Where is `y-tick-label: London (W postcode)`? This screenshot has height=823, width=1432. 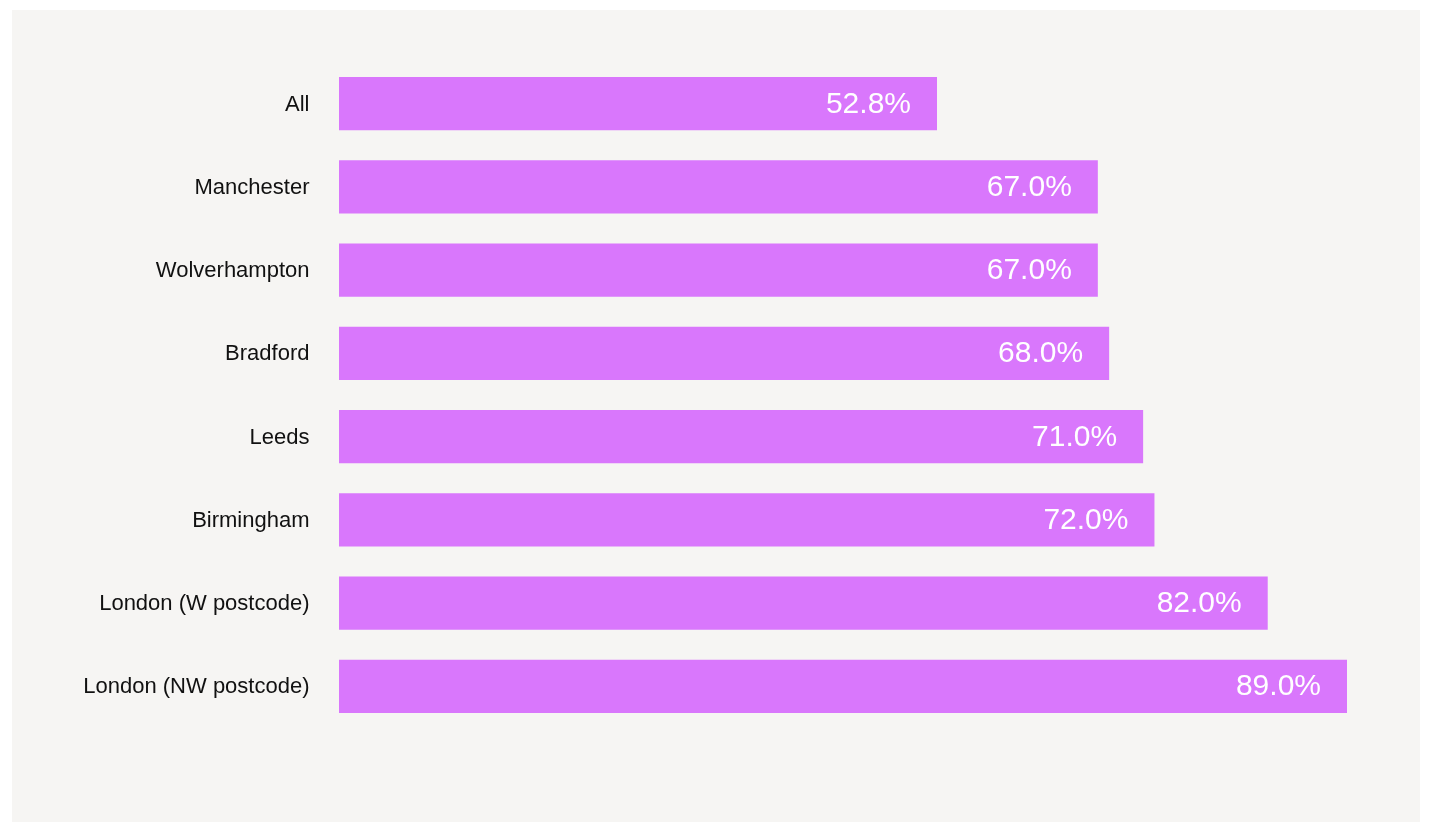
y-tick-label: London (W postcode) is located at coordinates (204, 603).